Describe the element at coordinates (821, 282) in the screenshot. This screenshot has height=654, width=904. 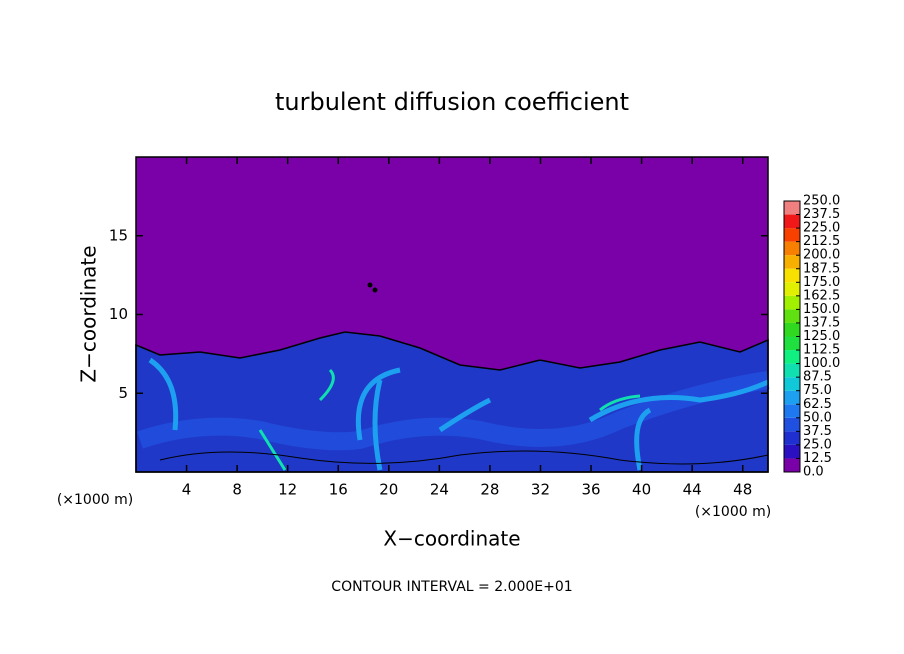
I see `colorbar-label: 175.0` at that location.